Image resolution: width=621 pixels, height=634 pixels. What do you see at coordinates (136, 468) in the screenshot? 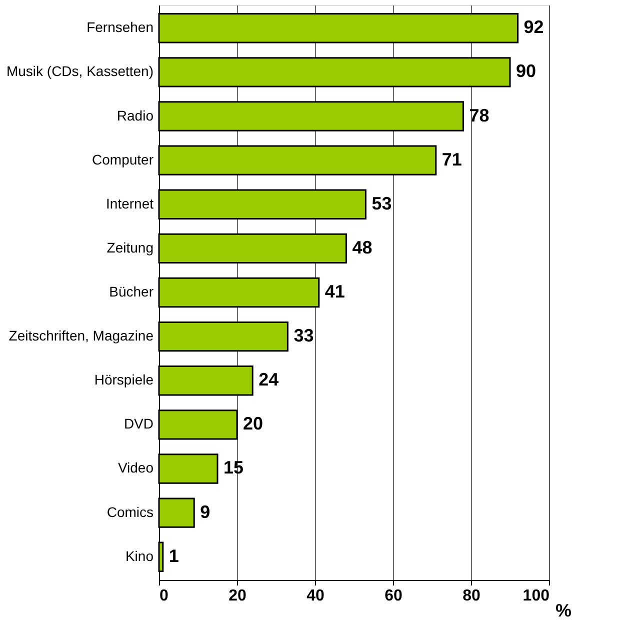
I see `y-tick-label: Video` at bounding box center [136, 468].